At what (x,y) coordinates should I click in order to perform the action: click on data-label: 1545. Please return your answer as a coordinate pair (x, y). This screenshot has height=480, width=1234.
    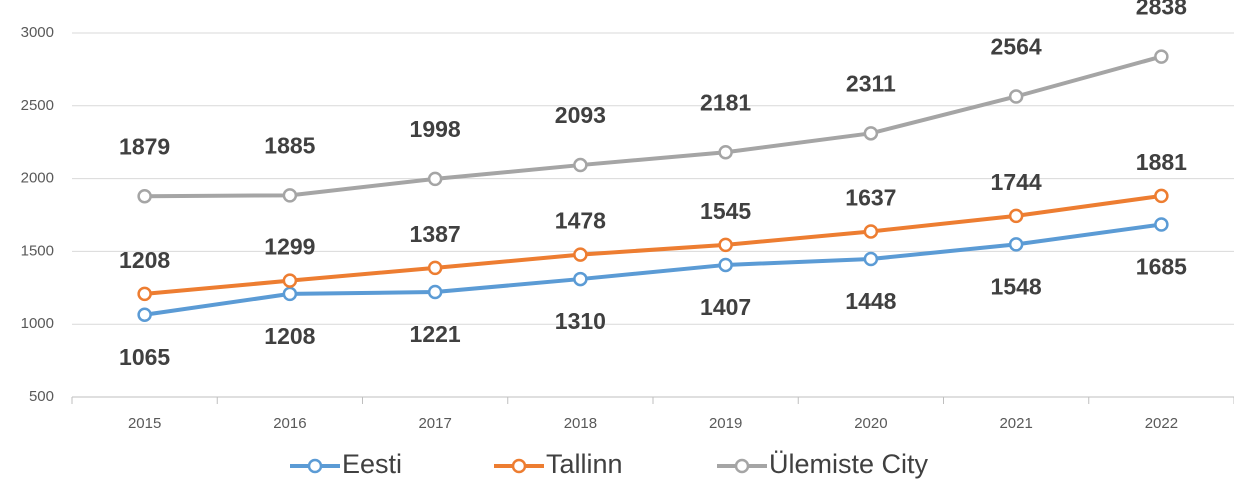
    Looking at the image, I should click on (725, 211).